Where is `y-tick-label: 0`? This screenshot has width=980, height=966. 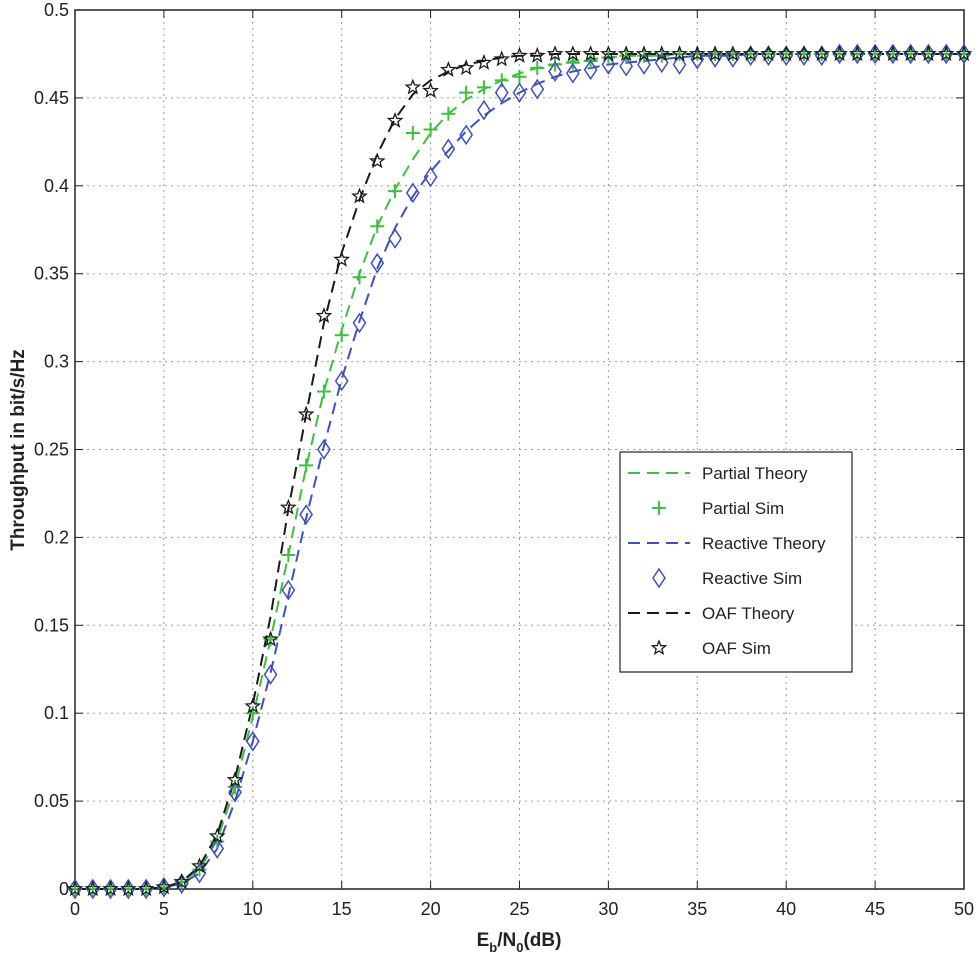 y-tick-label: 0 is located at coordinates (64, 889).